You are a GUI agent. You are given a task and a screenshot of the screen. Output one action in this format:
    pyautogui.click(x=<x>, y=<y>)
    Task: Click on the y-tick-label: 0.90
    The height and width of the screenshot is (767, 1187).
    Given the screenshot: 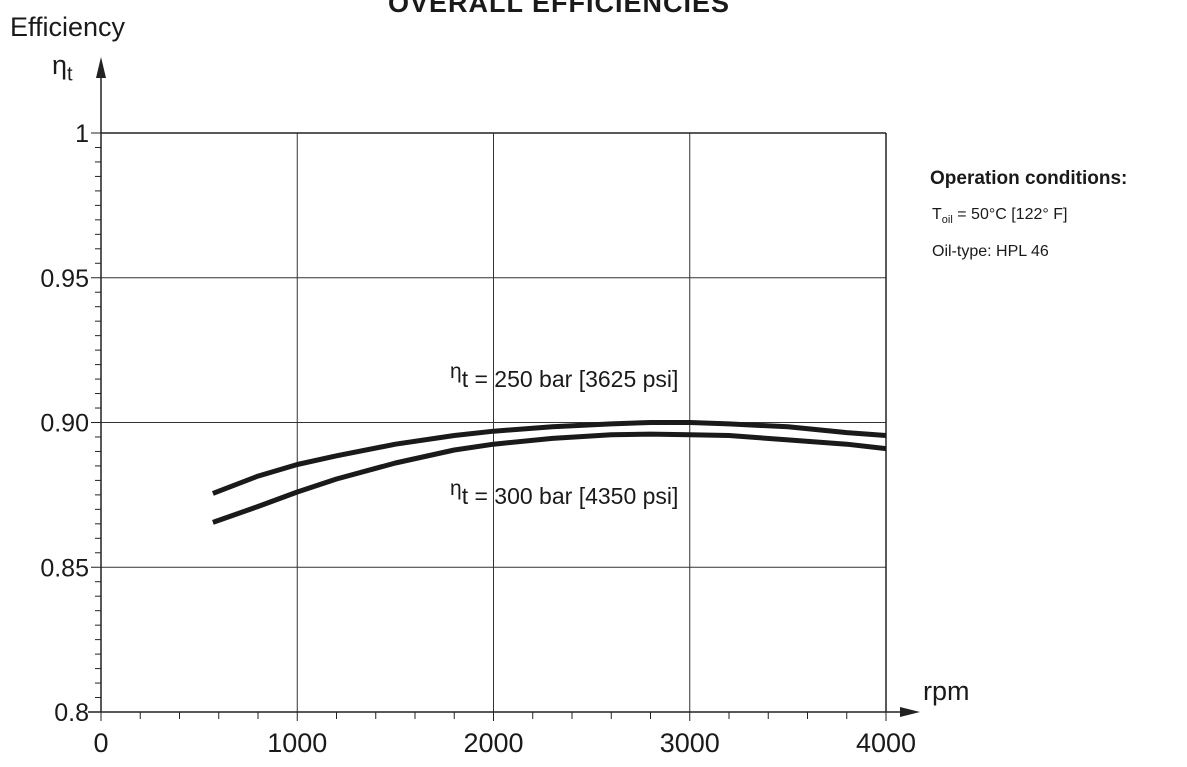 What is the action you would take?
    pyautogui.click(x=64, y=424)
    